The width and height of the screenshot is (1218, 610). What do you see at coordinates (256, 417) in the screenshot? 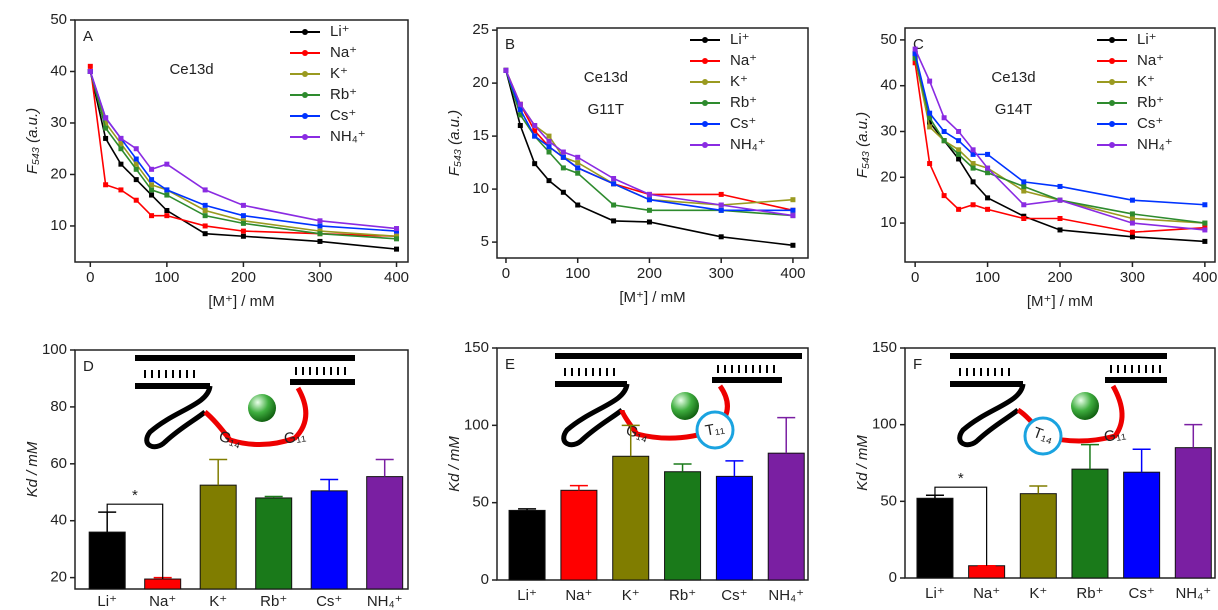
I see `loop` at bounding box center [256, 417].